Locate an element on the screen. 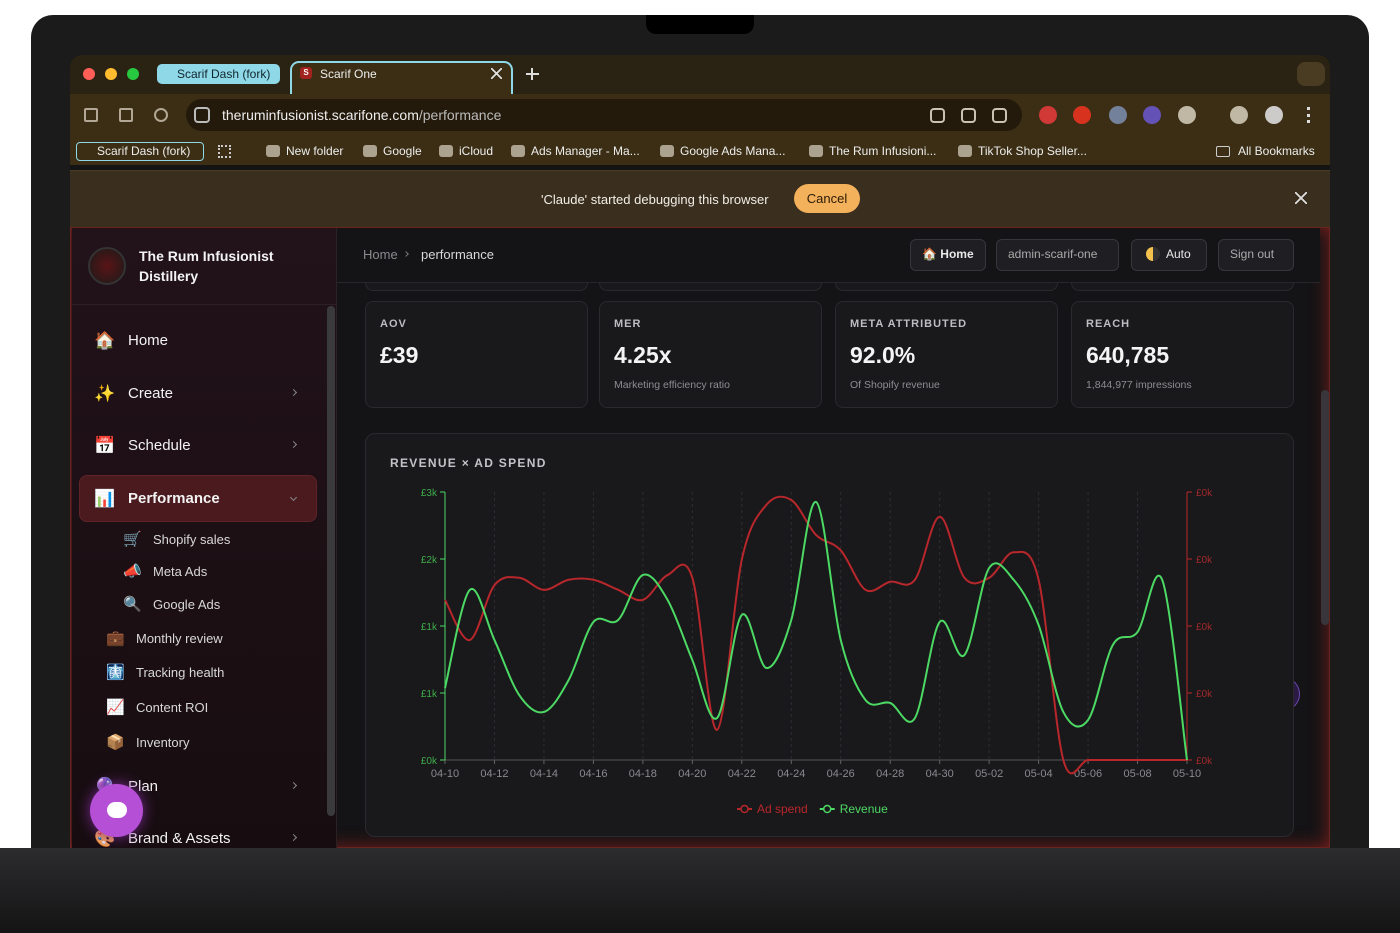 This screenshot has width=1400, height=933. tab-favicon: S is located at coordinates (306, 73).